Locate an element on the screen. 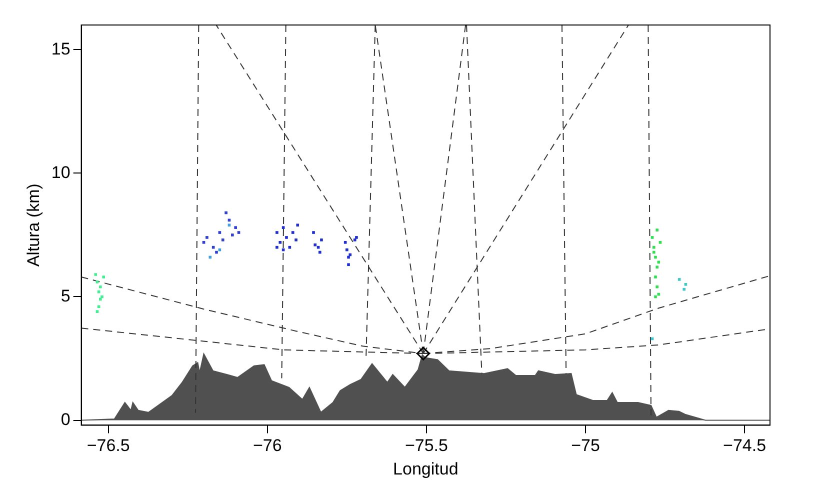 The height and width of the screenshot is (490, 840). y-tick-label: 10 is located at coordinates (60, 172).